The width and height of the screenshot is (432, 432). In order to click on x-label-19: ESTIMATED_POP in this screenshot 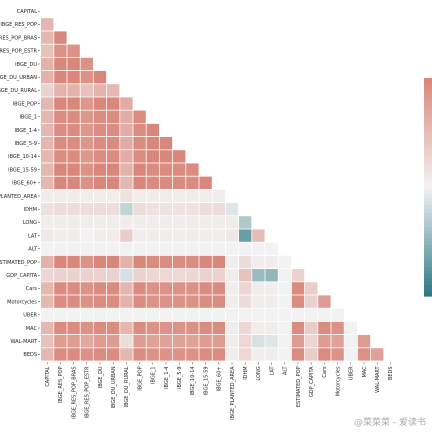, I will do `click(299, 386)`.